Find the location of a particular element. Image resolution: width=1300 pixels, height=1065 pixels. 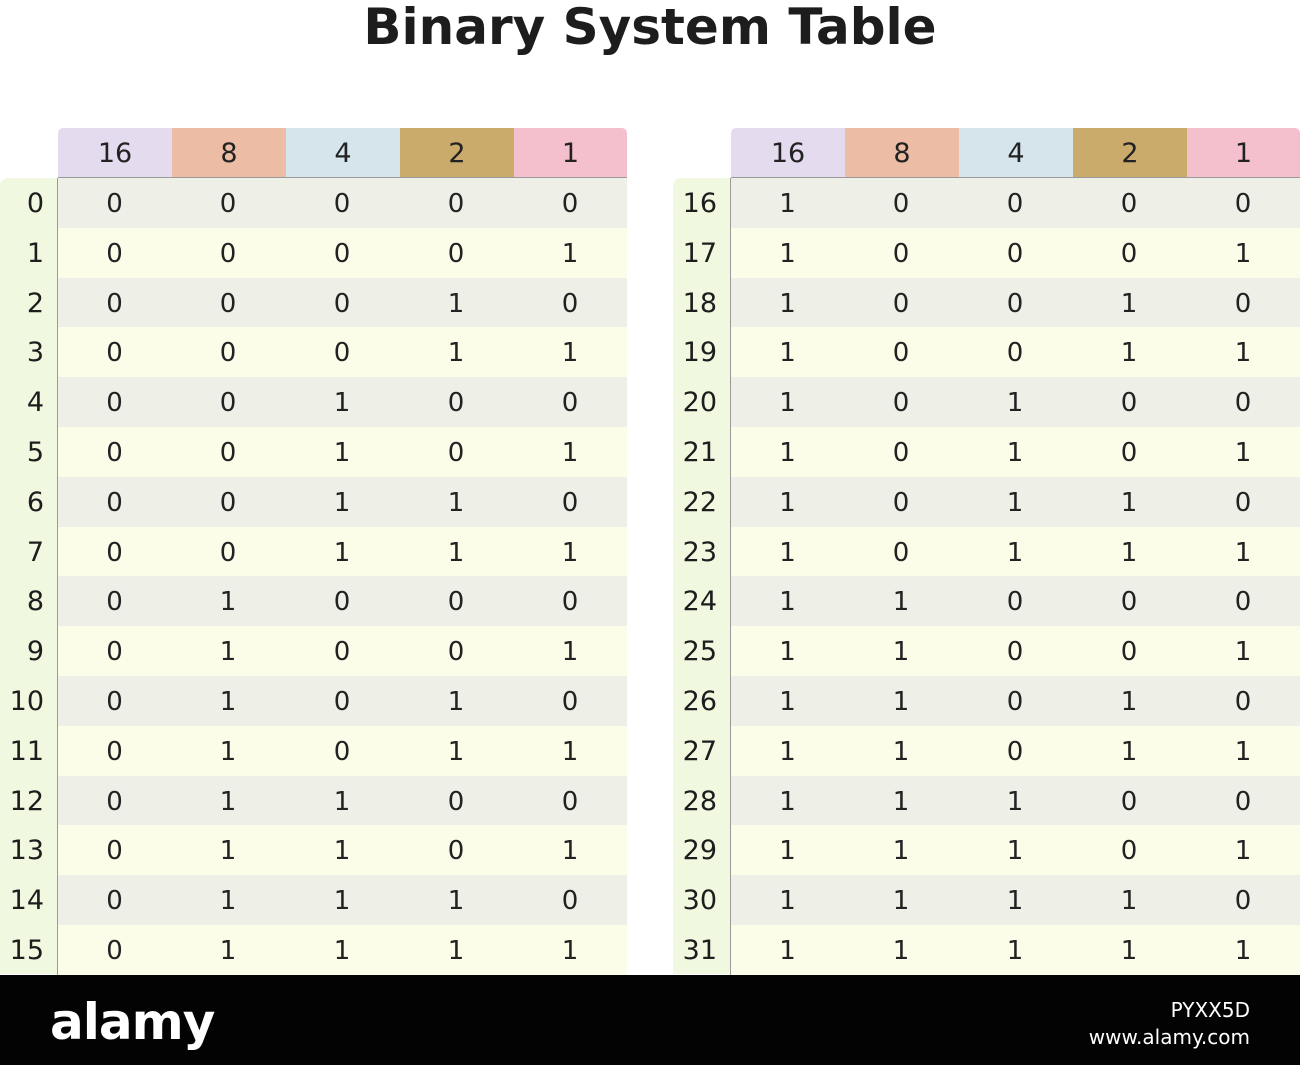

decimal-value: 6 is located at coordinates (35, 502).